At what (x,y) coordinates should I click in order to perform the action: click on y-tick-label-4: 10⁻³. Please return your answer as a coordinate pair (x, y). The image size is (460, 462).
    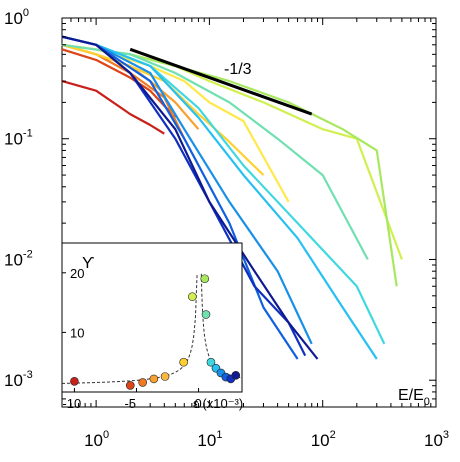
    Looking at the image, I should click on (18, 379).